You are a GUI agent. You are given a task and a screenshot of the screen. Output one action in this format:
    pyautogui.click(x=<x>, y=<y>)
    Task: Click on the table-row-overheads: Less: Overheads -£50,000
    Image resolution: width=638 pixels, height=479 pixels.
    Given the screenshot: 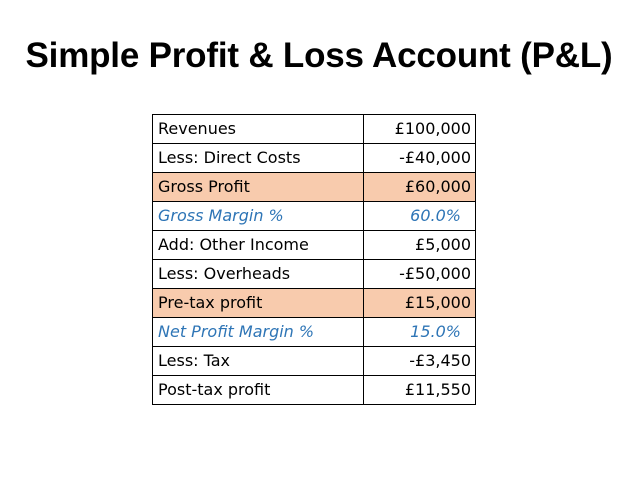 What is the action you would take?
    pyautogui.click(x=314, y=274)
    